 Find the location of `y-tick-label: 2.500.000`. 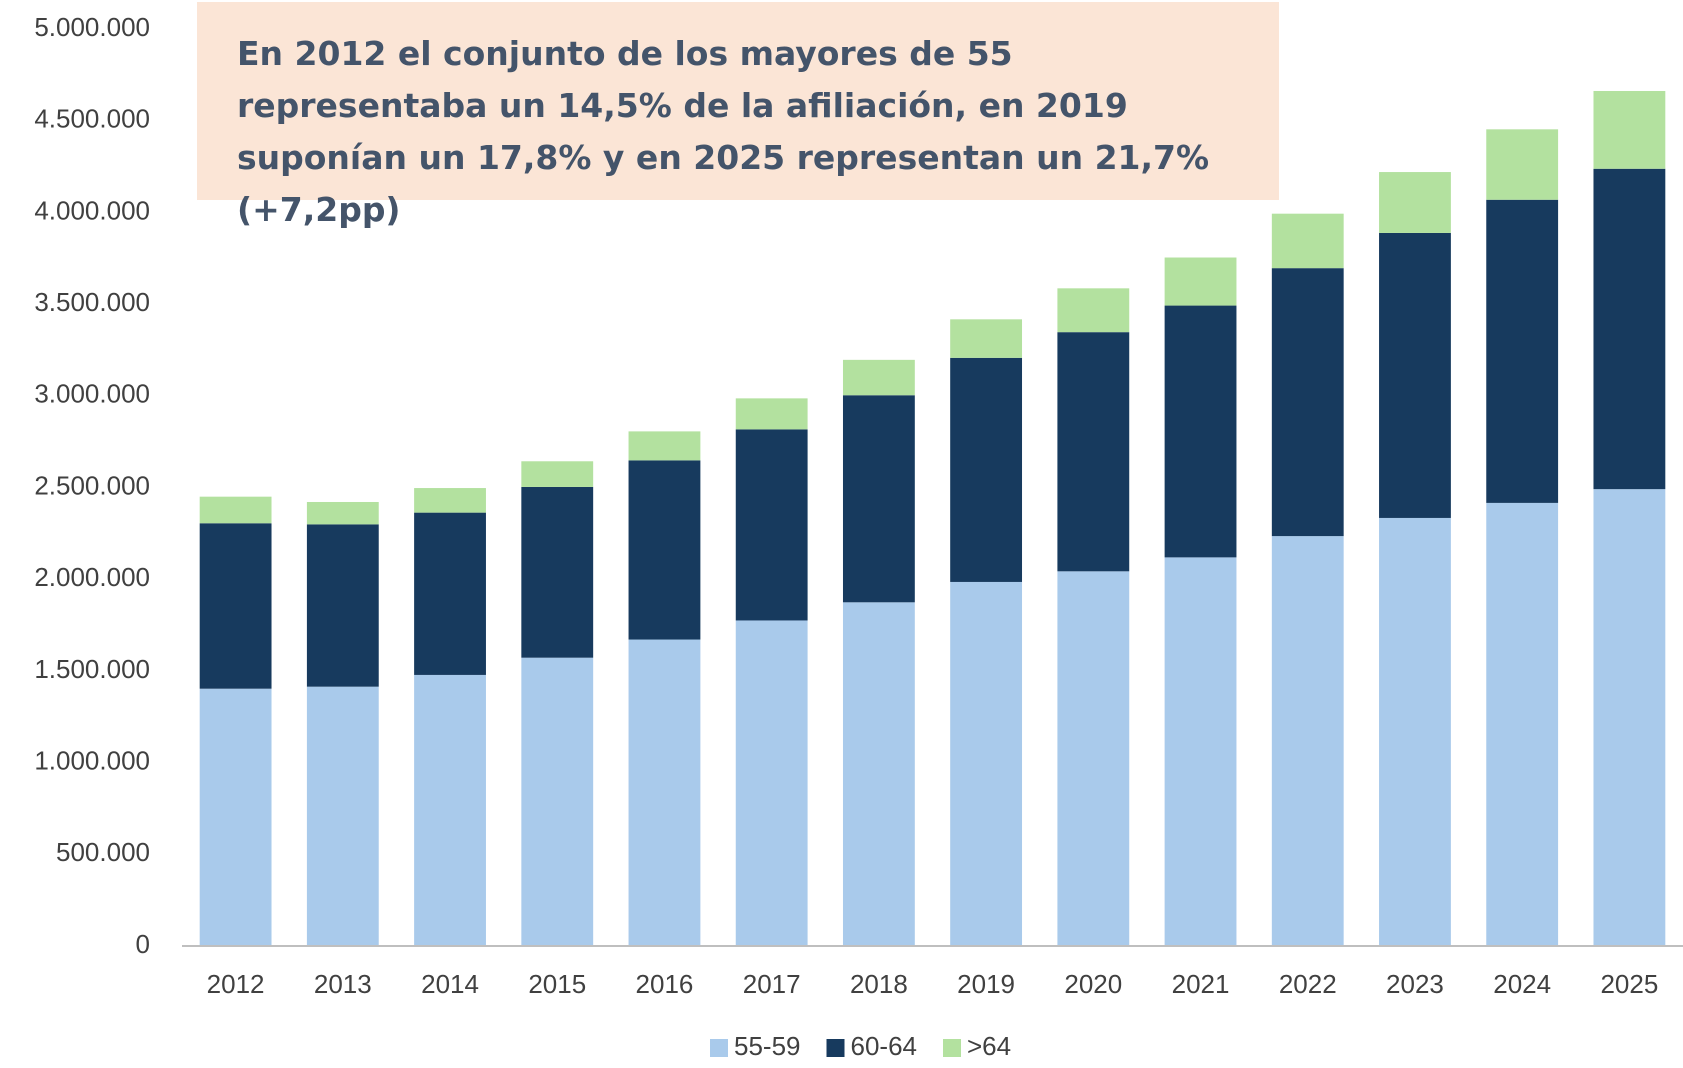

y-tick-label: 2.500.000 is located at coordinates (92, 485).